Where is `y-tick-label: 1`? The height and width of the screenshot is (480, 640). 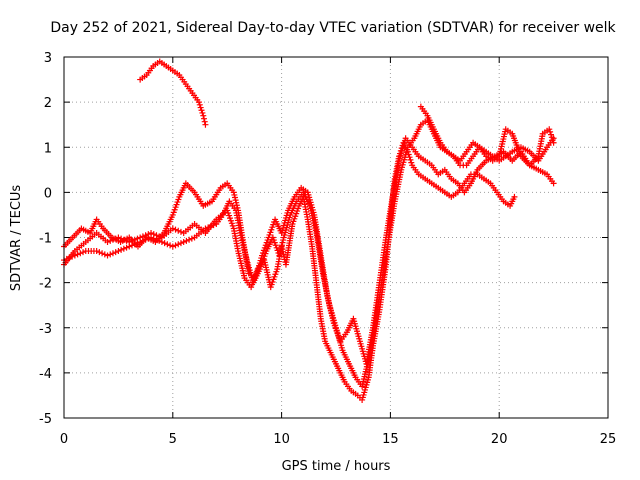 y-tick-label: 1 is located at coordinates (48, 148).